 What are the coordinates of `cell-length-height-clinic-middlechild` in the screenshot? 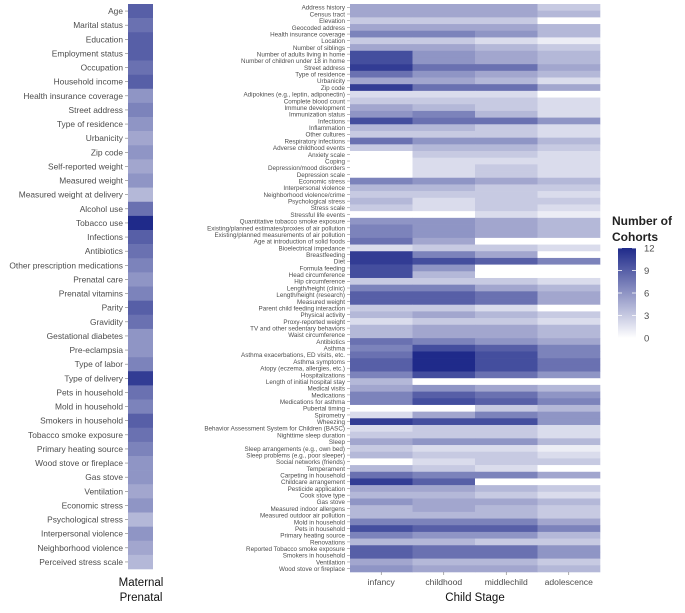 It's located at (506, 288).